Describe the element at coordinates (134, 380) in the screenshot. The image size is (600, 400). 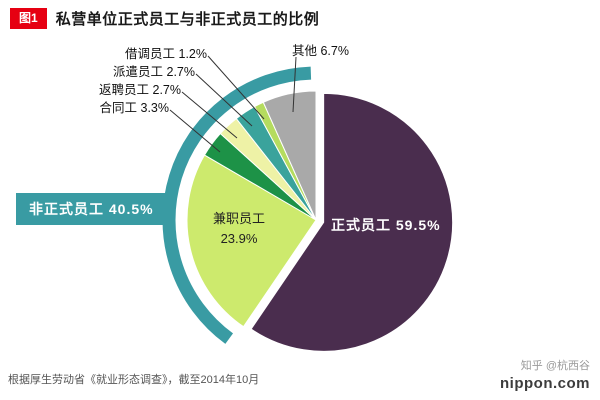
I see `source-note: 根据厚生劳动省《就业形态调查》，截至2014年10月` at that location.